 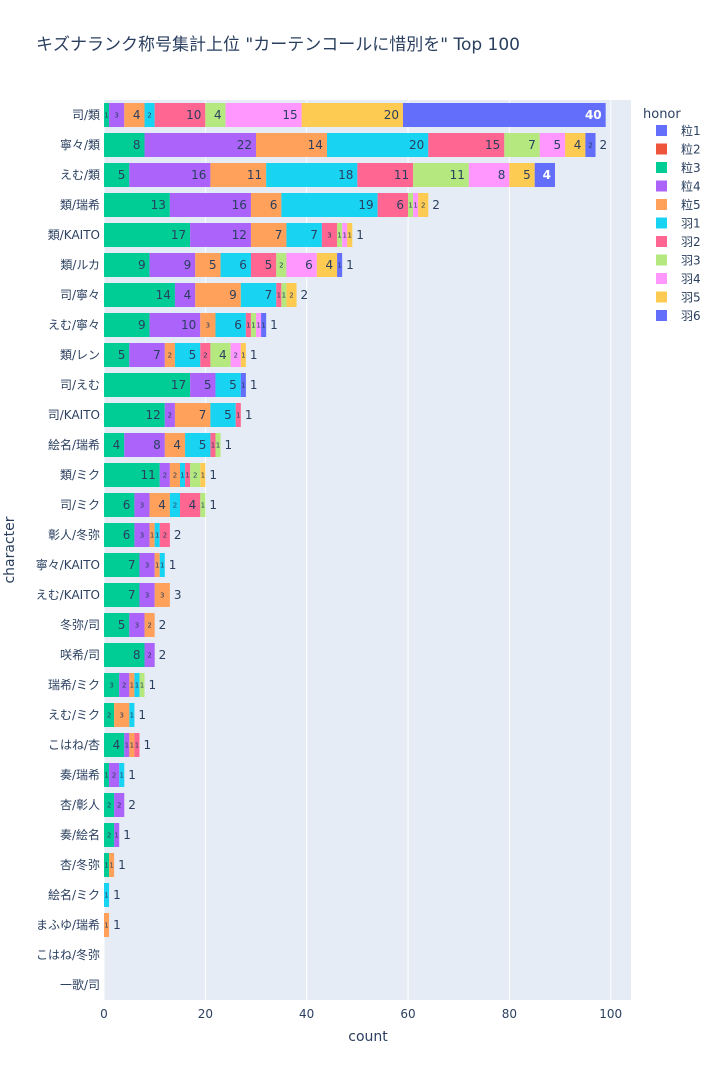 What do you see at coordinates (74, 415) in the screenshot?
I see `y-tick-label: 司/KAITO` at bounding box center [74, 415].